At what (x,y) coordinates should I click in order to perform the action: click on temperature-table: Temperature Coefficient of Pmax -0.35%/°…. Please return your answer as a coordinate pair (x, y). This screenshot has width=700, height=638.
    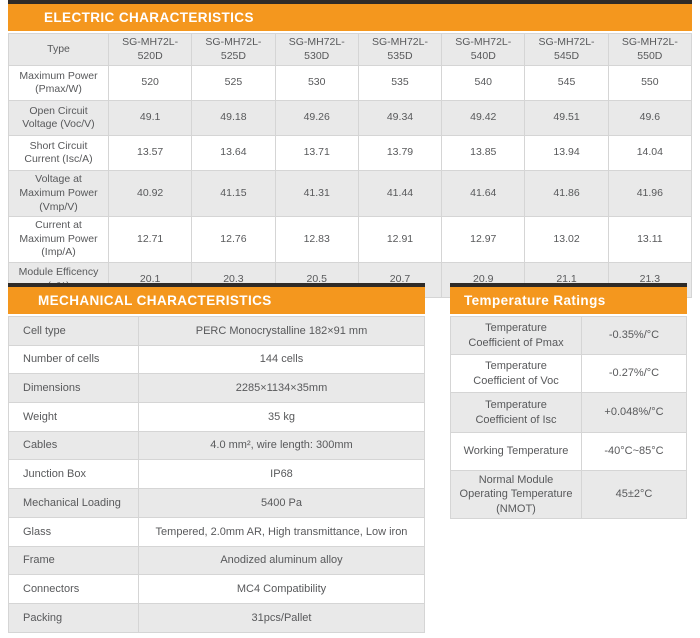
    Looking at the image, I should click on (568, 417).